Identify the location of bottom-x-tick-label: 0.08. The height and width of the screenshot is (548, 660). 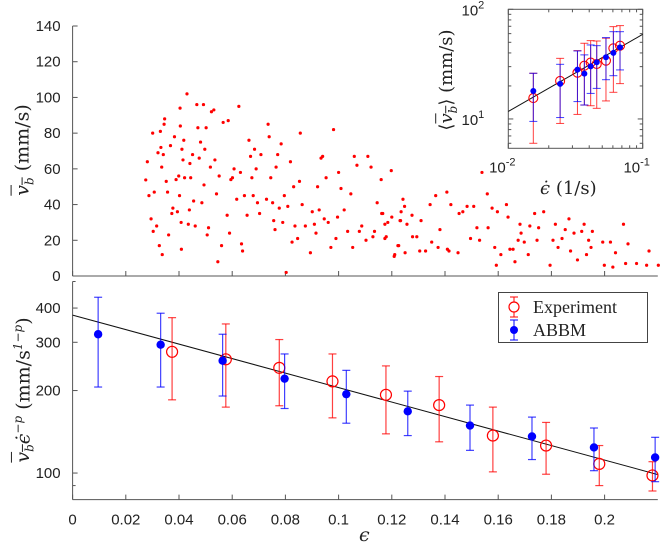
(285, 520).